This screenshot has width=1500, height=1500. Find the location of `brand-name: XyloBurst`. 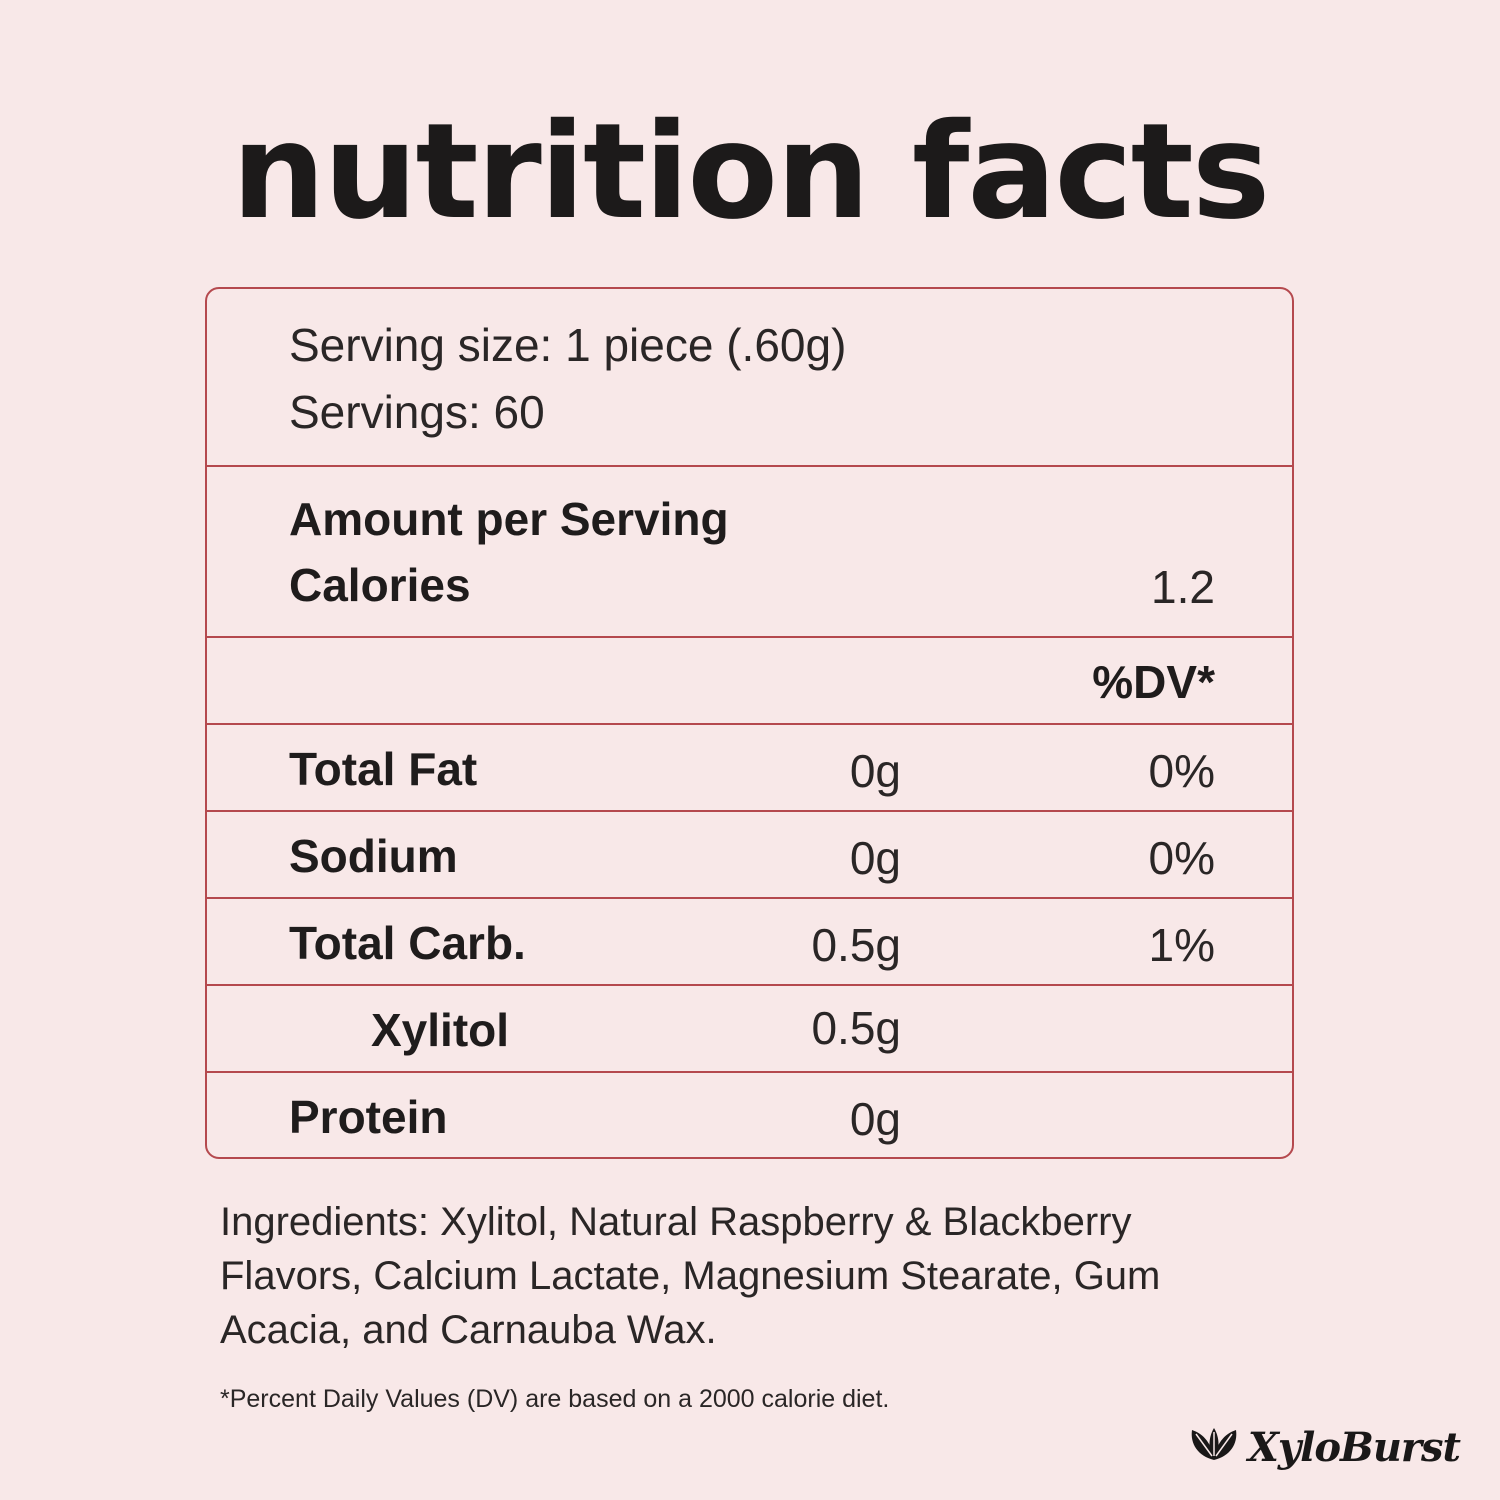

brand-name: XyloBurst is located at coordinates (1354, 1447).